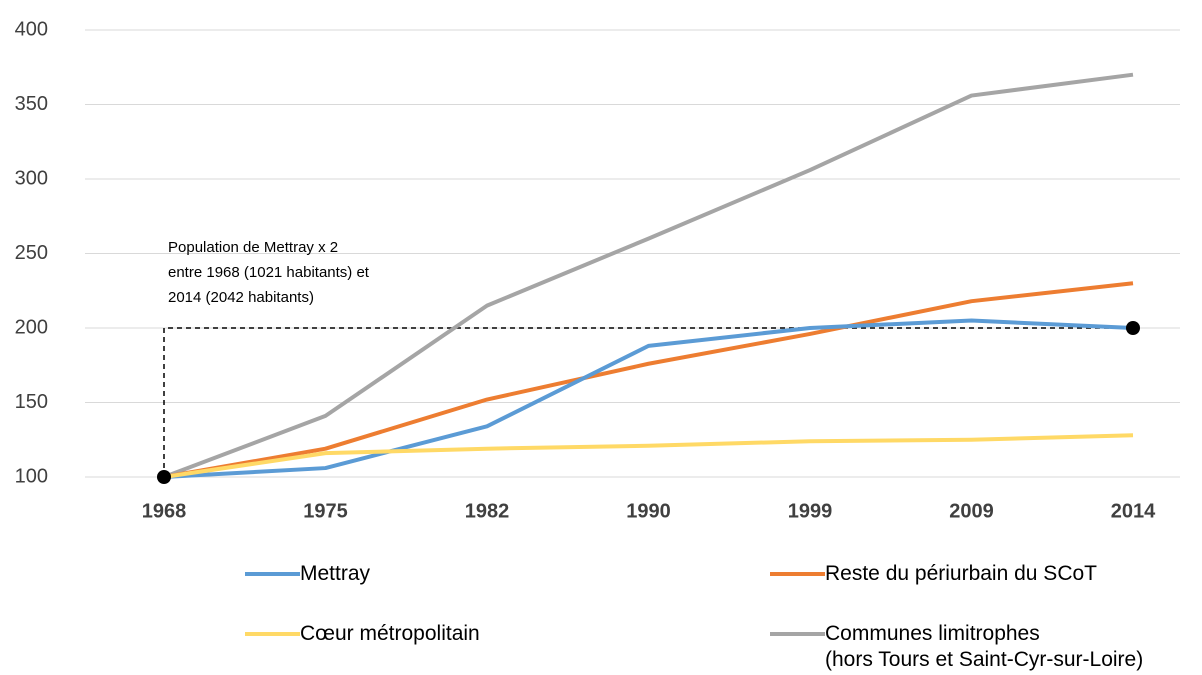  What do you see at coordinates (164, 511) in the screenshot?
I see `x-tick-label: 1968` at bounding box center [164, 511].